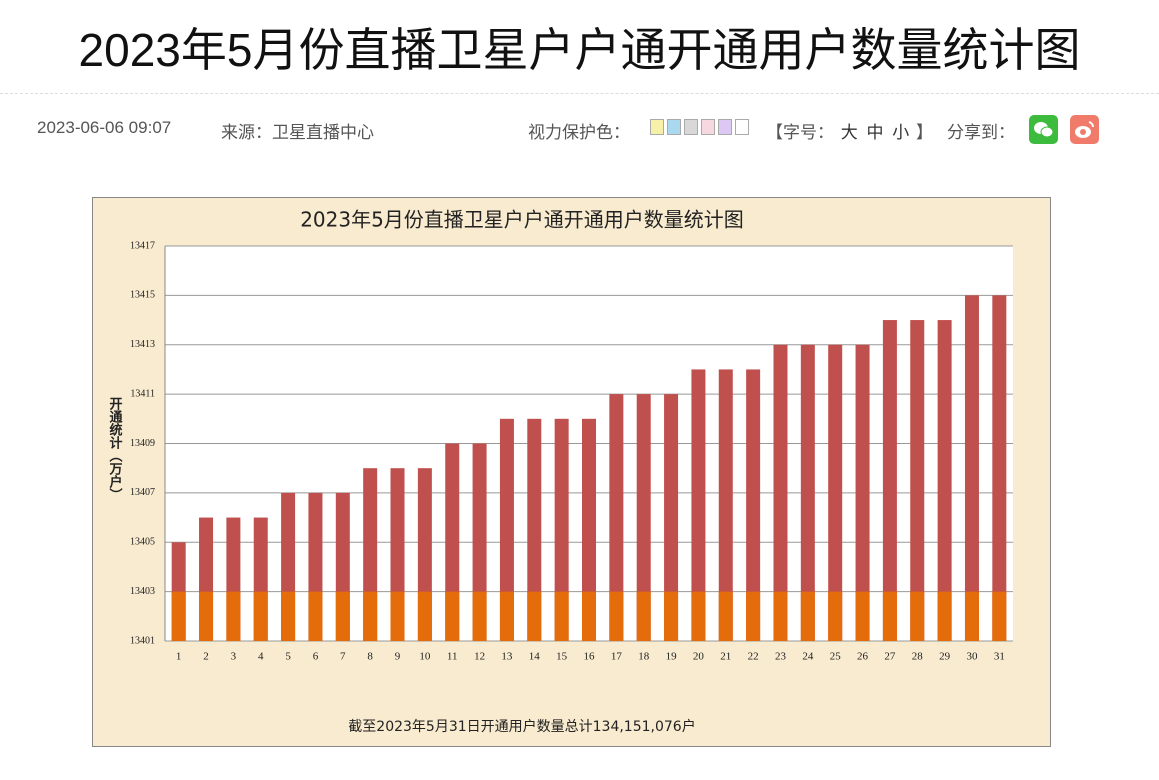 The image size is (1159, 780). What do you see at coordinates (901, 132) in the screenshot?
I see `font-size-option: 小` at bounding box center [901, 132].